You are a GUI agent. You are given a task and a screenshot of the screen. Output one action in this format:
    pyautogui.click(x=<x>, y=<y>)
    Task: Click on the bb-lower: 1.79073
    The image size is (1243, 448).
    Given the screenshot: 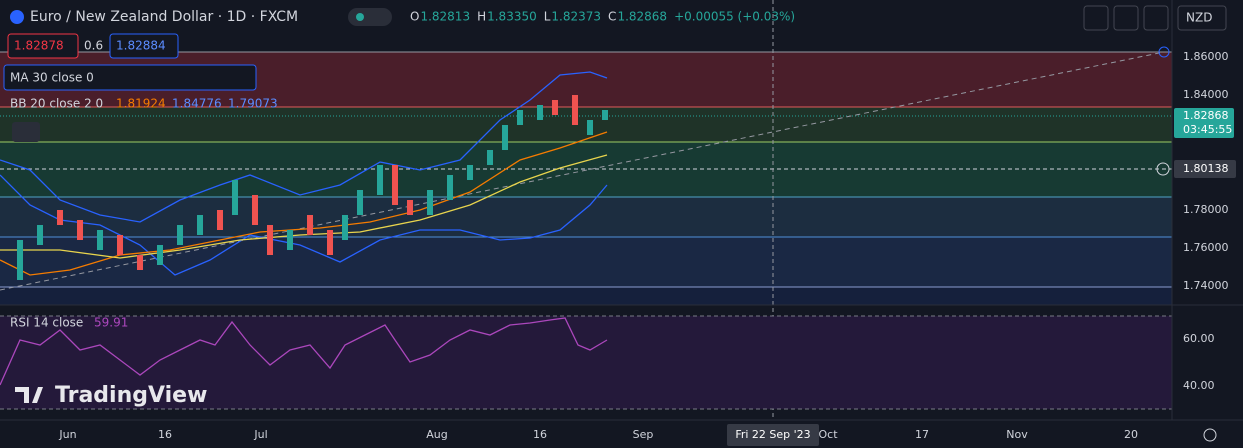 What is the action you would take?
    pyautogui.click(x=253, y=104)
    